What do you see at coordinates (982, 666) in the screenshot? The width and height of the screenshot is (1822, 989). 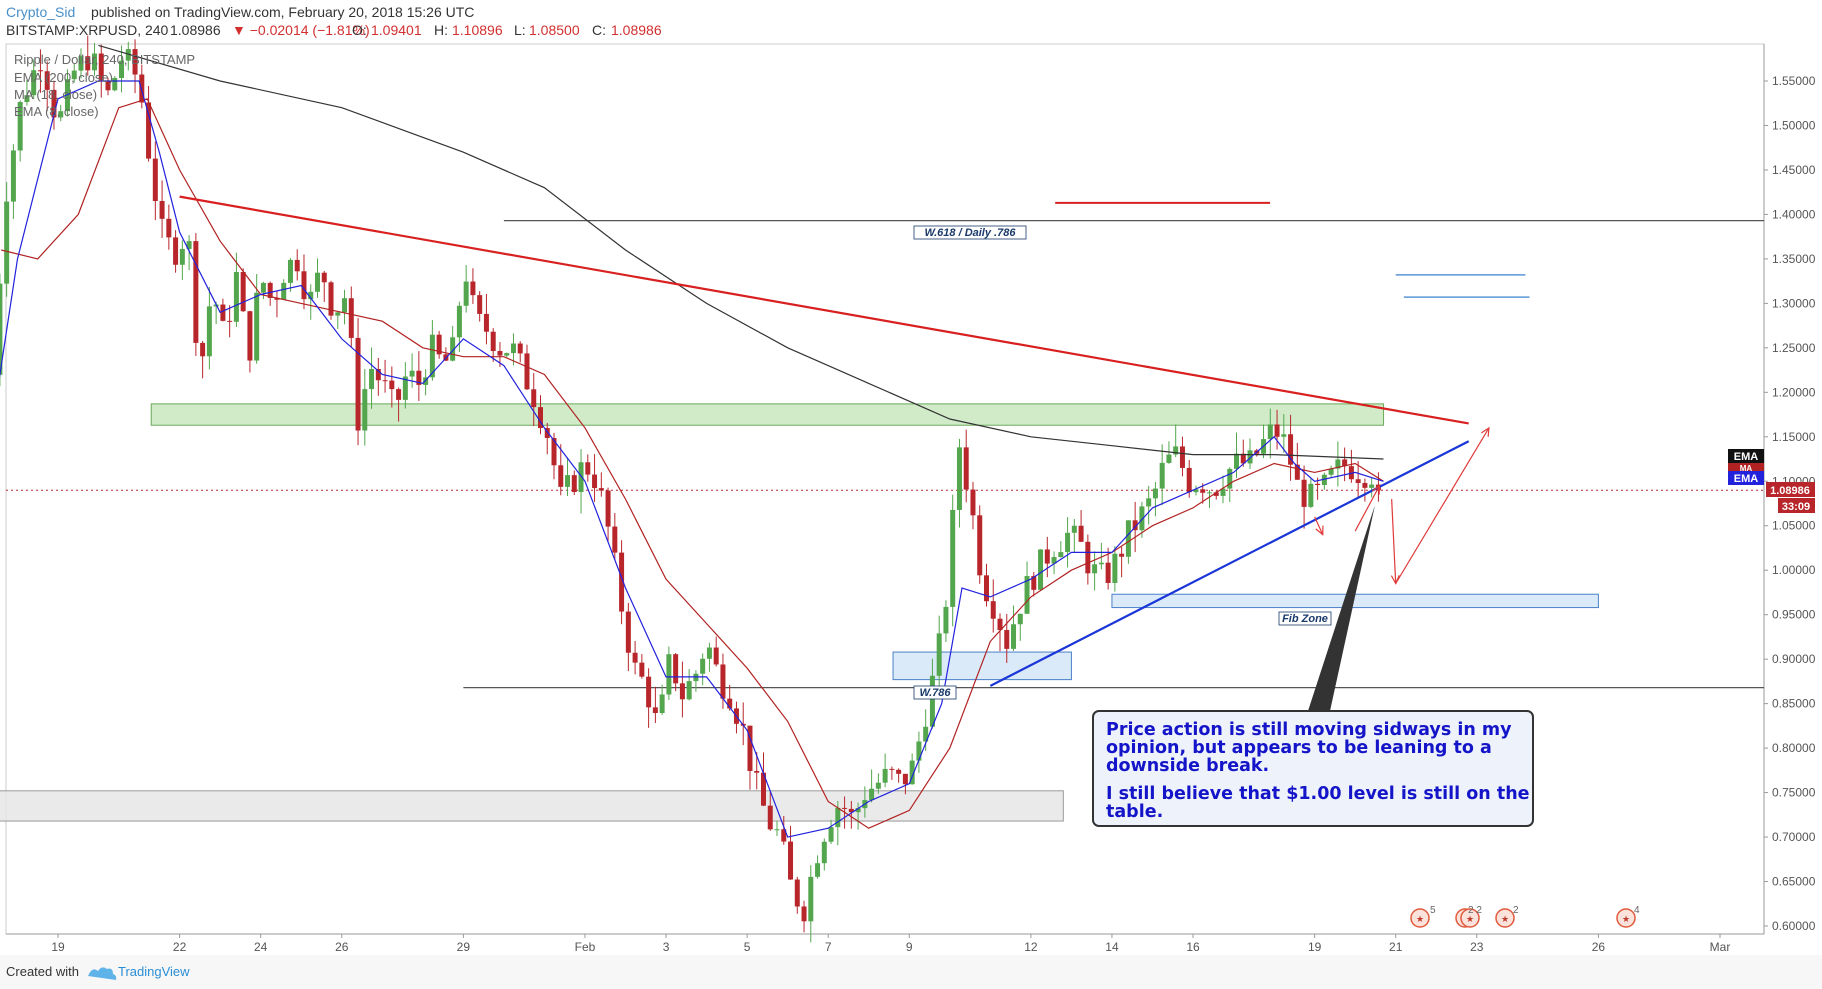 I see `blue-fib-box` at bounding box center [982, 666].